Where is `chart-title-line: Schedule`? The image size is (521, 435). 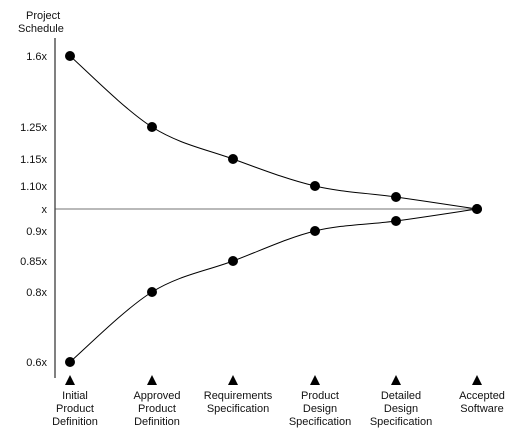 chart-title-line: Schedule is located at coordinates (41, 29).